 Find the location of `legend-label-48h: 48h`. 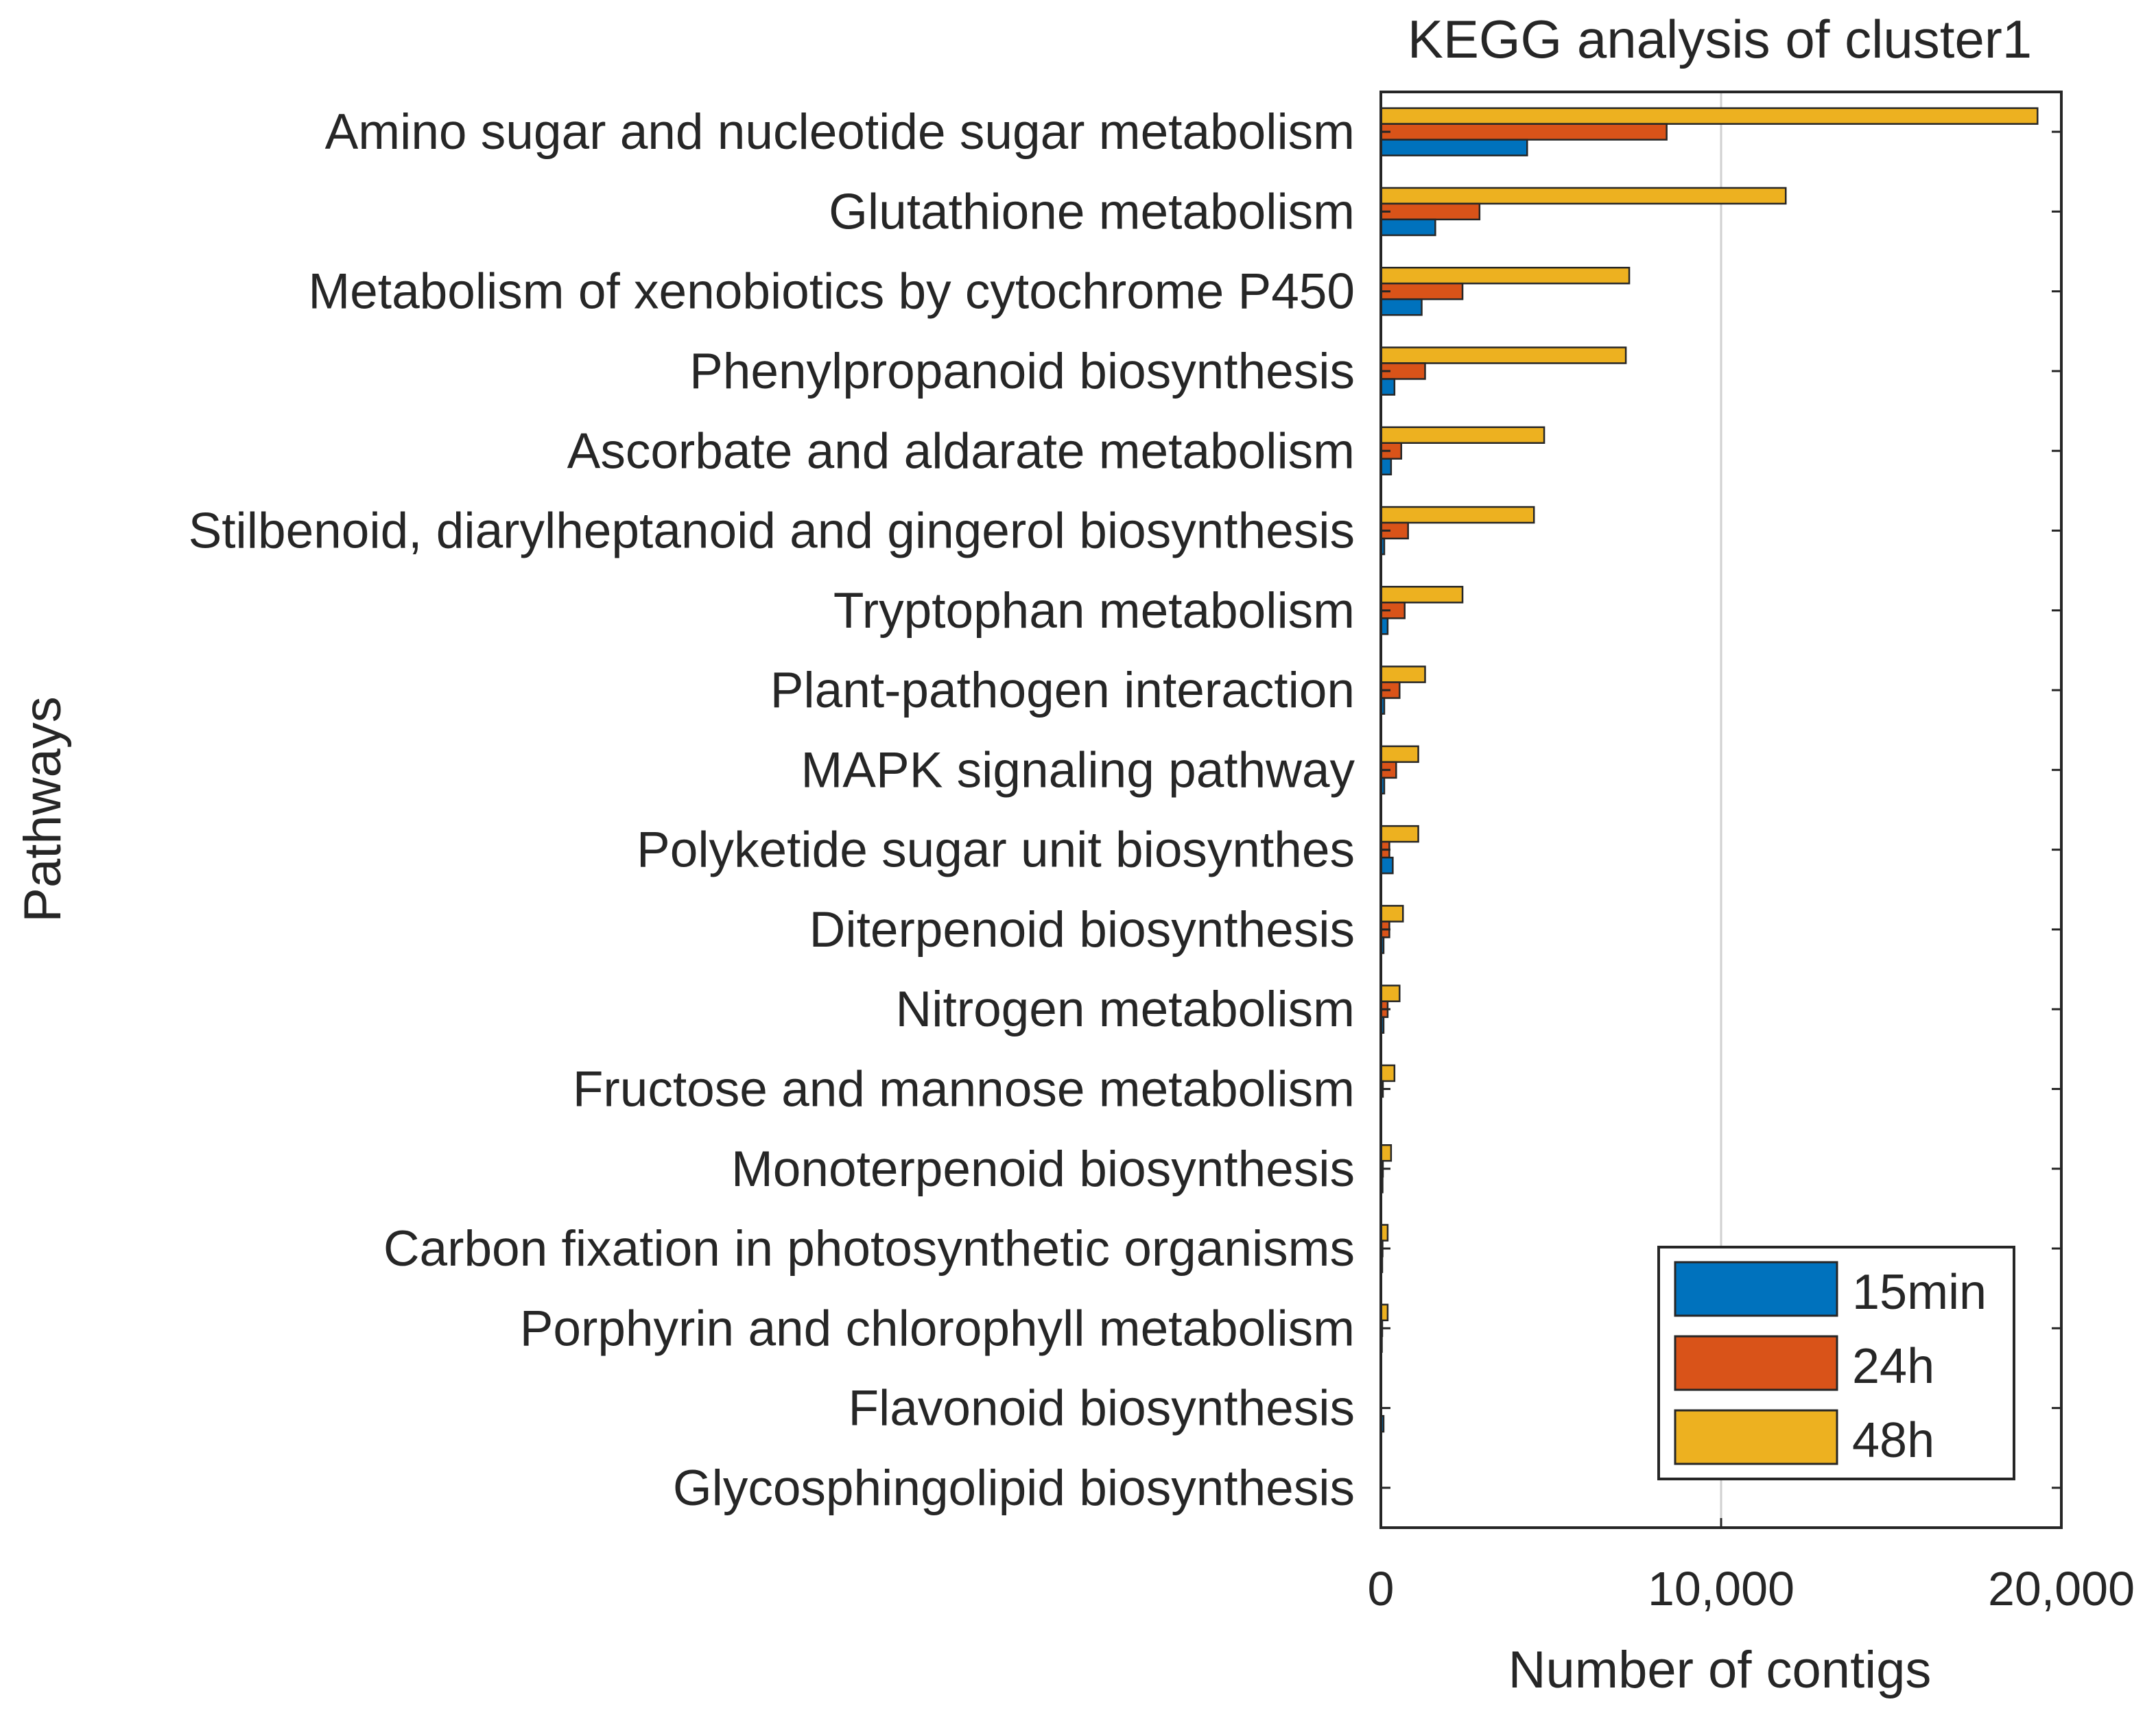

legend-label-48h: 48h is located at coordinates (1893, 1440).